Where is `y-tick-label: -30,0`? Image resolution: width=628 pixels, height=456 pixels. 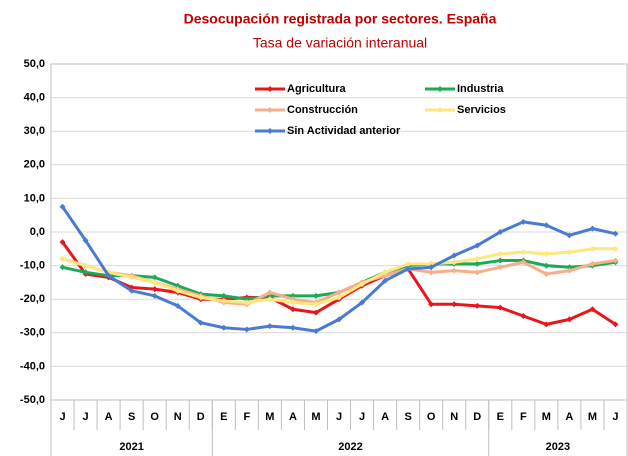 y-tick-label: -30,0 is located at coordinates (32, 333).